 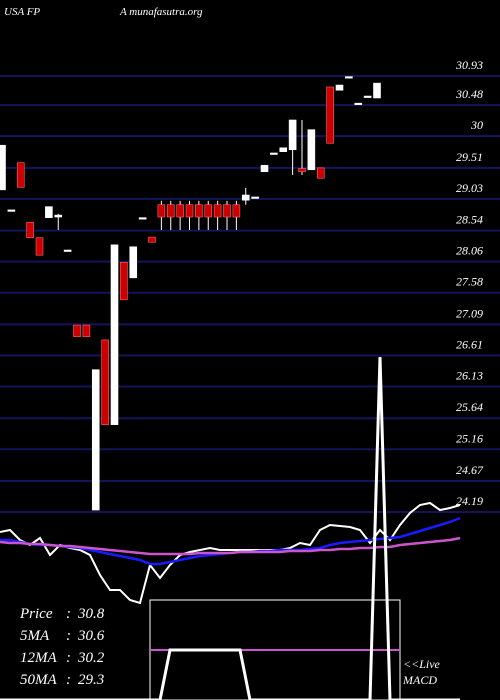 What do you see at coordinates (35, 636) in the screenshot?
I see `stat-label: 5MA` at bounding box center [35, 636].